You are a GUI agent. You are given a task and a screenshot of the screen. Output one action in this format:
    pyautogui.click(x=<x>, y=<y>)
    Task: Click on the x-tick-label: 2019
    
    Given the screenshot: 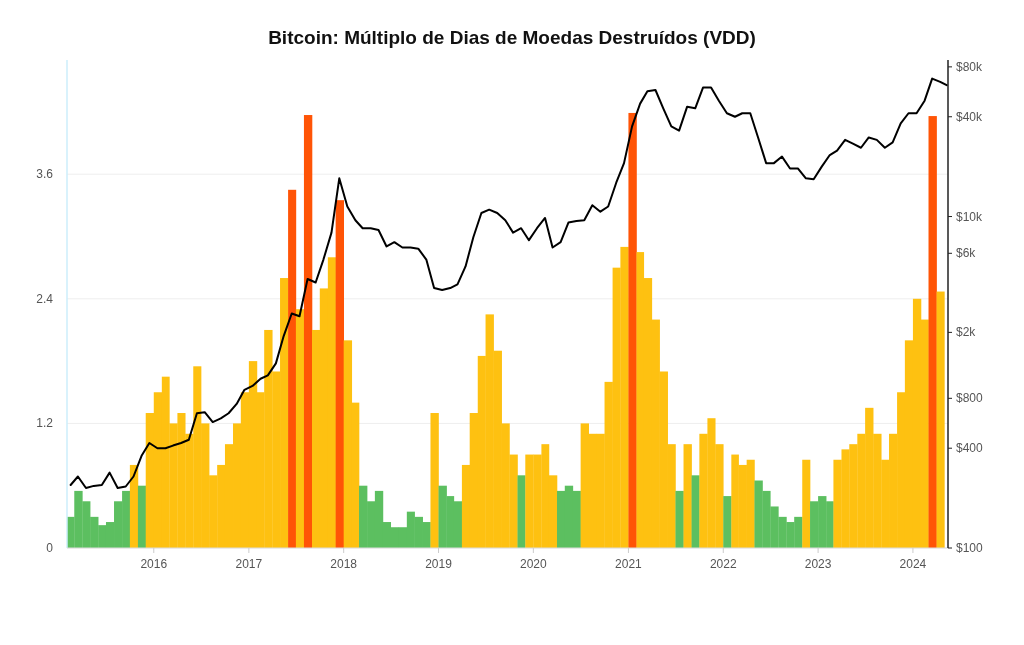 What is the action you would take?
    pyautogui.click(x=439, y=564)
    